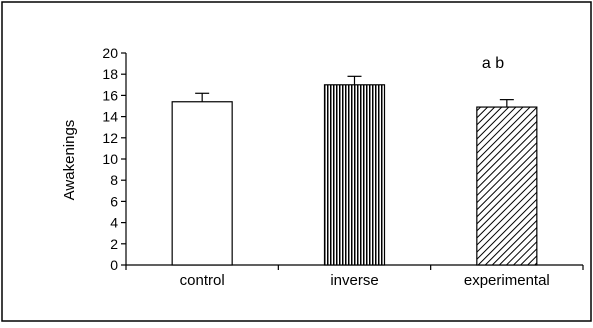 The width and height of the screenshot is (593, 328). Describe the element at coordinates (114, 201) in the screenshot. I see `y-tick-label: 6` at that location.